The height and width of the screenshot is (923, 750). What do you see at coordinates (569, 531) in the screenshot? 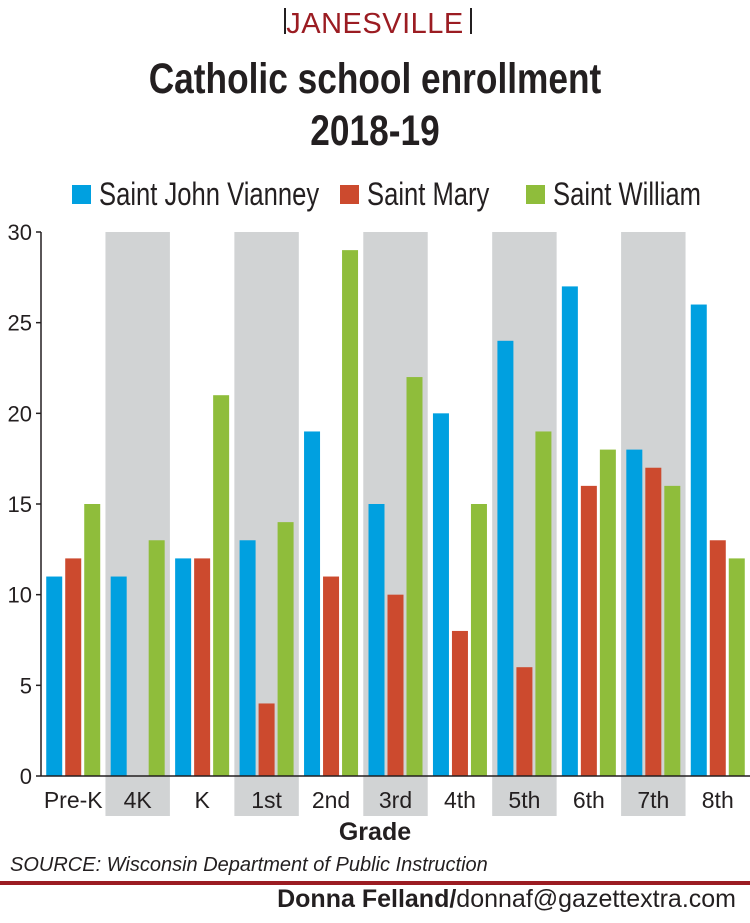
I see `bar-saint-john-vianney-6th` at bounding box center [569, 531].